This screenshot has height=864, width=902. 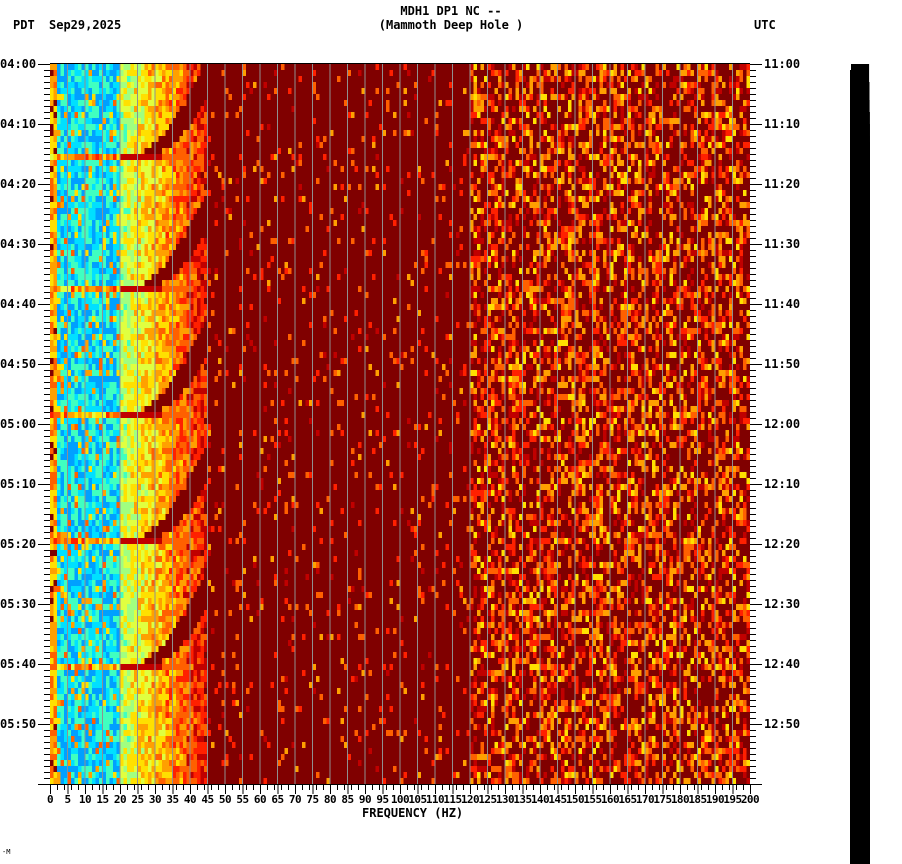 What do you see at coordinates (18, 604) in the screenshot?
I see `y-tick-label-pdt: 05:30` at bounding box center [18, 604].